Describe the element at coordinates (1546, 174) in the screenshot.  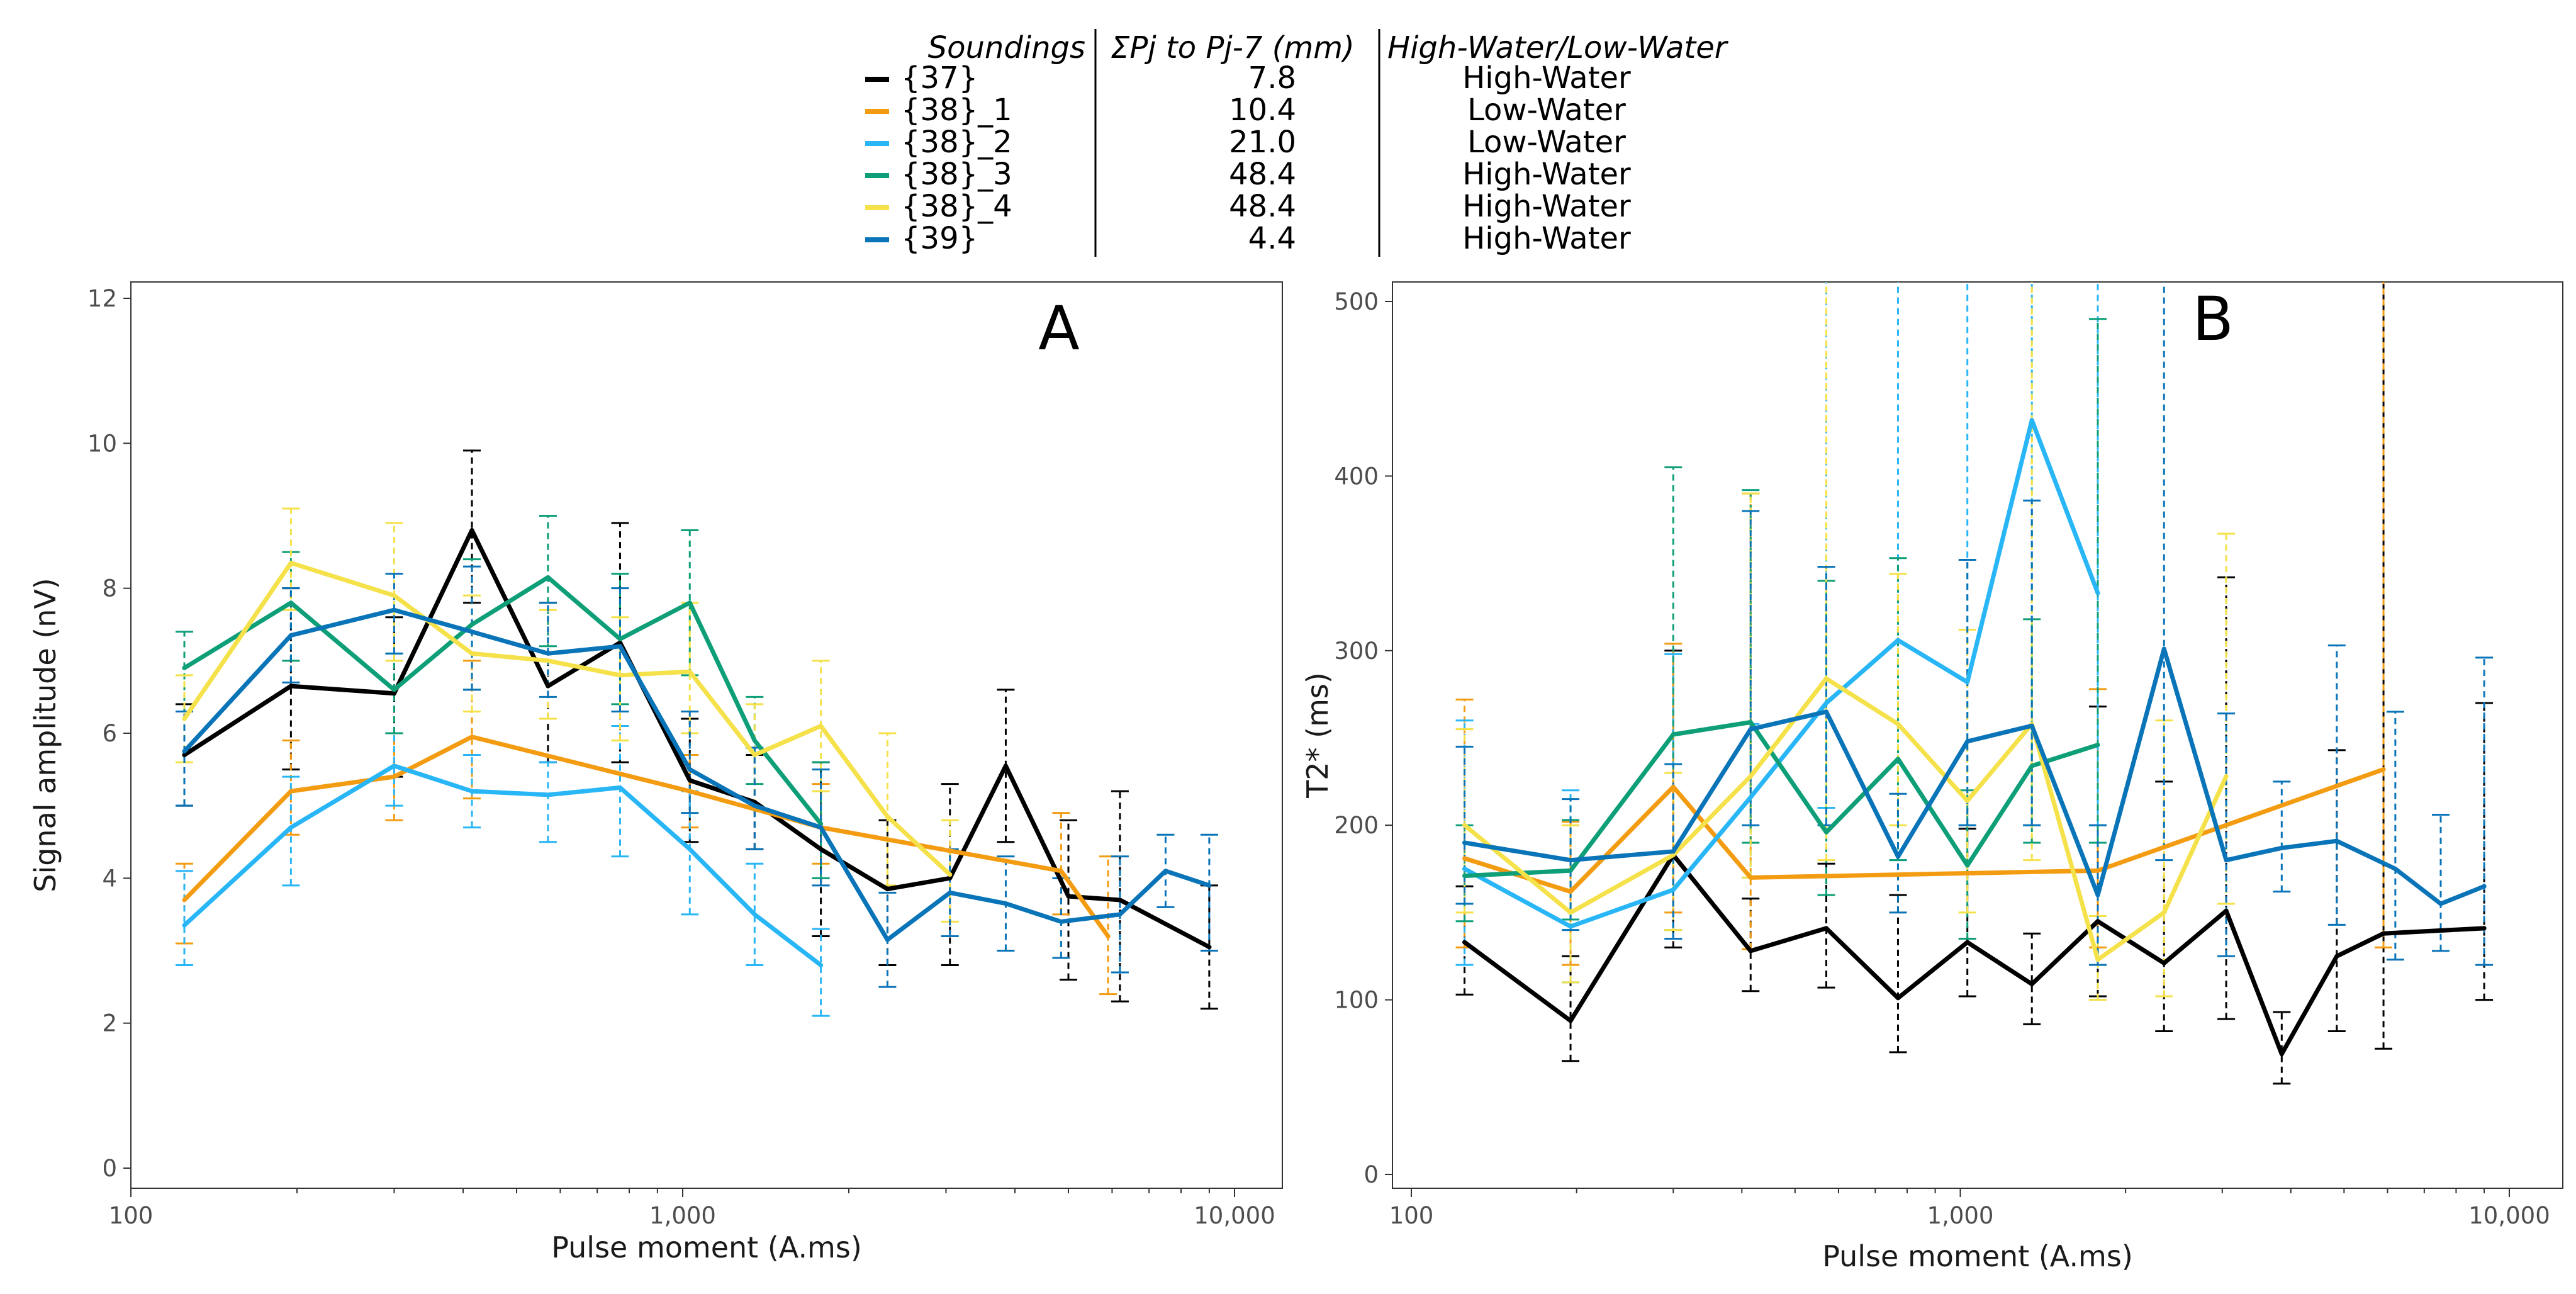
I see `legend-state-38-3: High-Water` at that location.